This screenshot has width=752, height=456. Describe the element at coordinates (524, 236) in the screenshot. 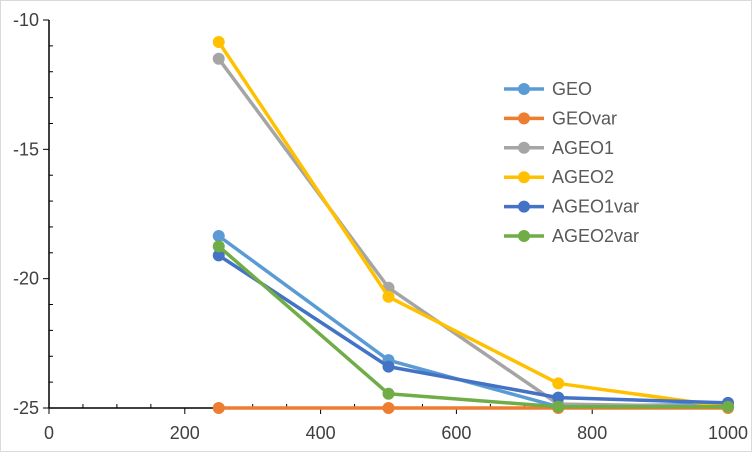

I see `legend-swatch-marker-ageo2var` at that location.